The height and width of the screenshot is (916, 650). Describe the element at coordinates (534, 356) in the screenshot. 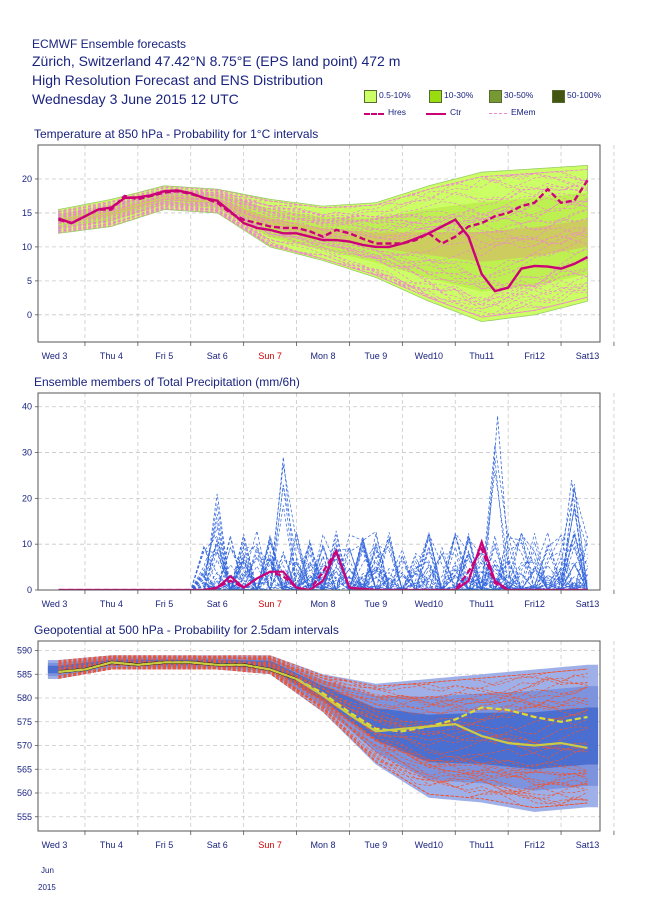

I see `x-tick-label: Fri12` at that location.